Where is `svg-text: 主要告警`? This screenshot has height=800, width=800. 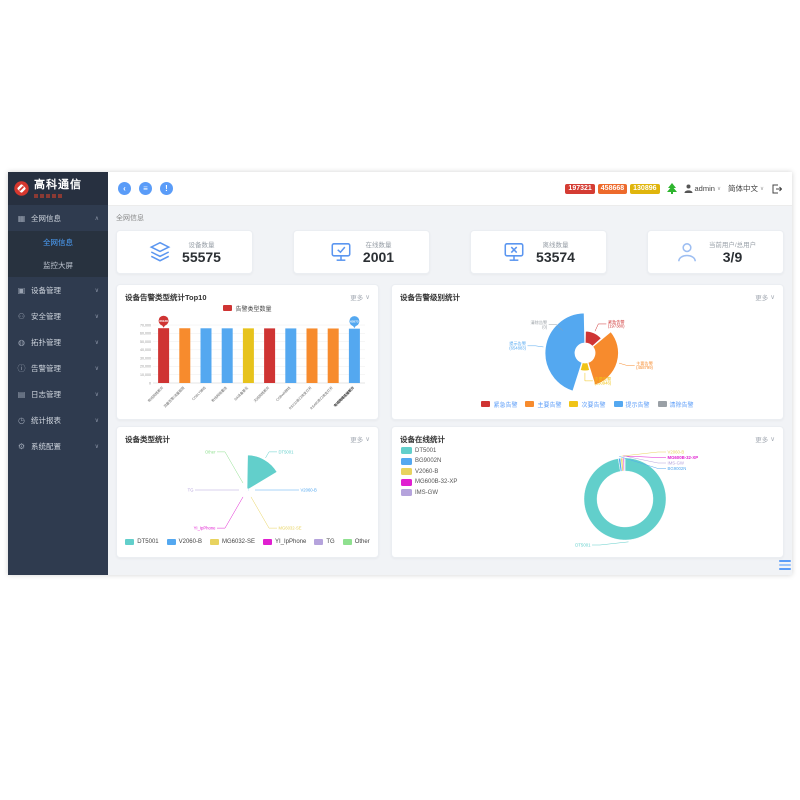 svg-text: 主要告警 is located at coordinates (645, 363).